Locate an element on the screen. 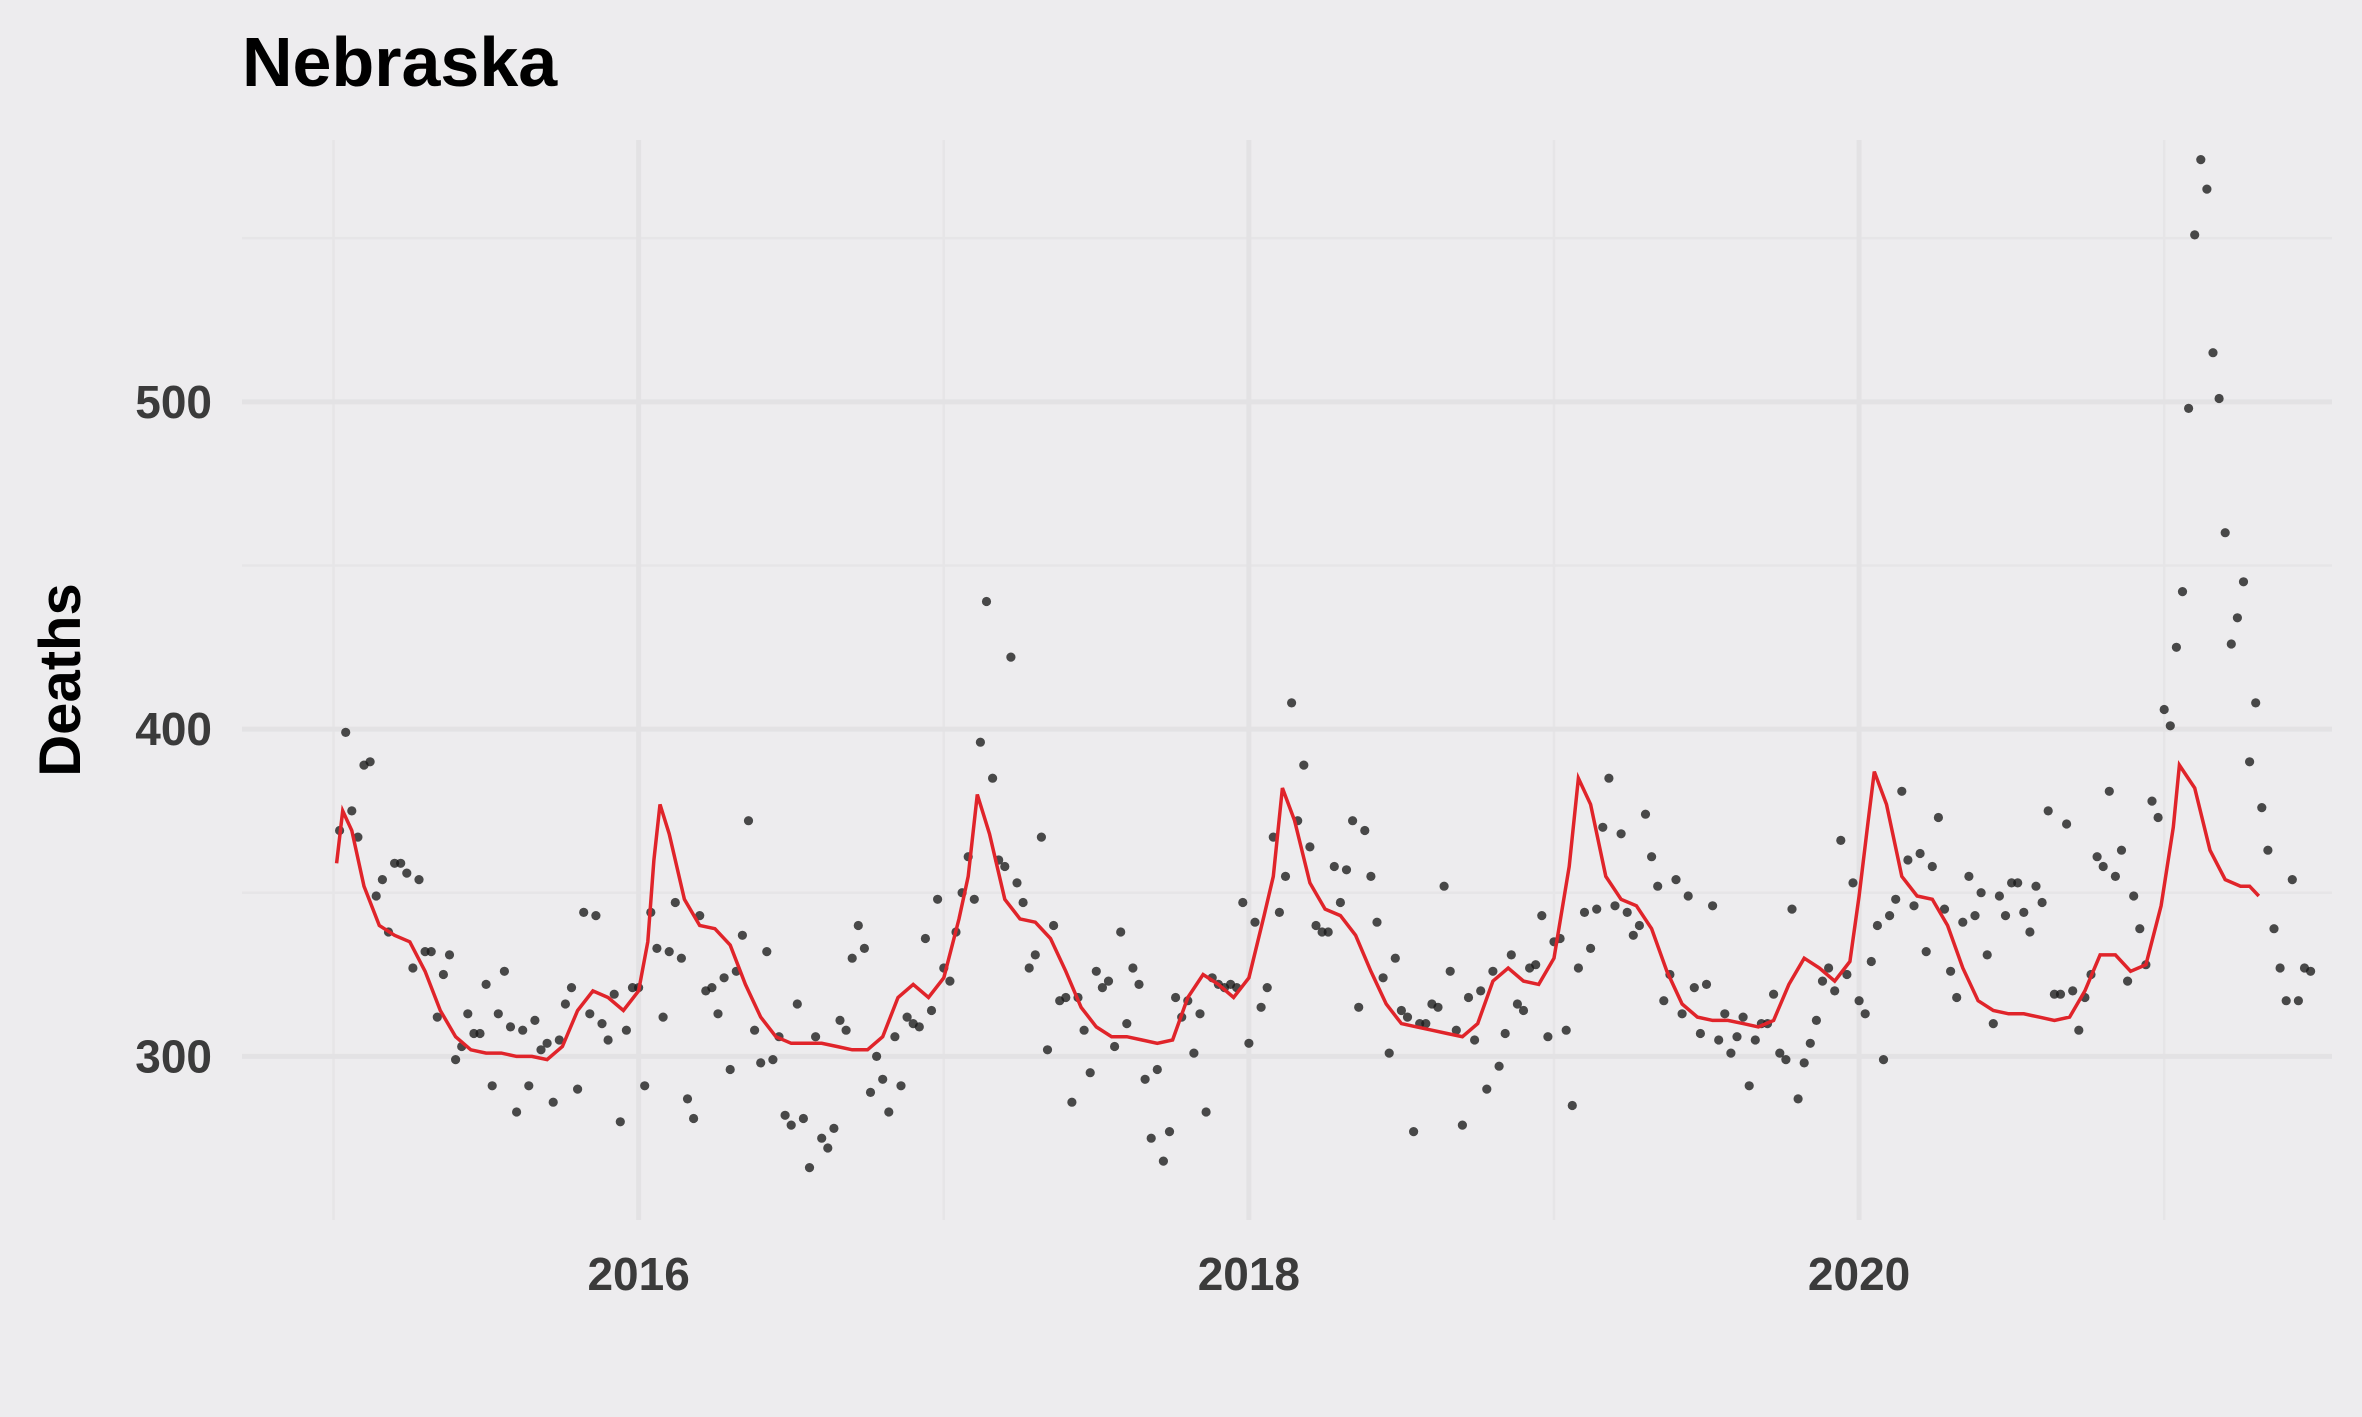 This screenshot has width=2362, height=1417. y-axis-tick-labels: 300 400 500 is located at coordinates (173, 729).